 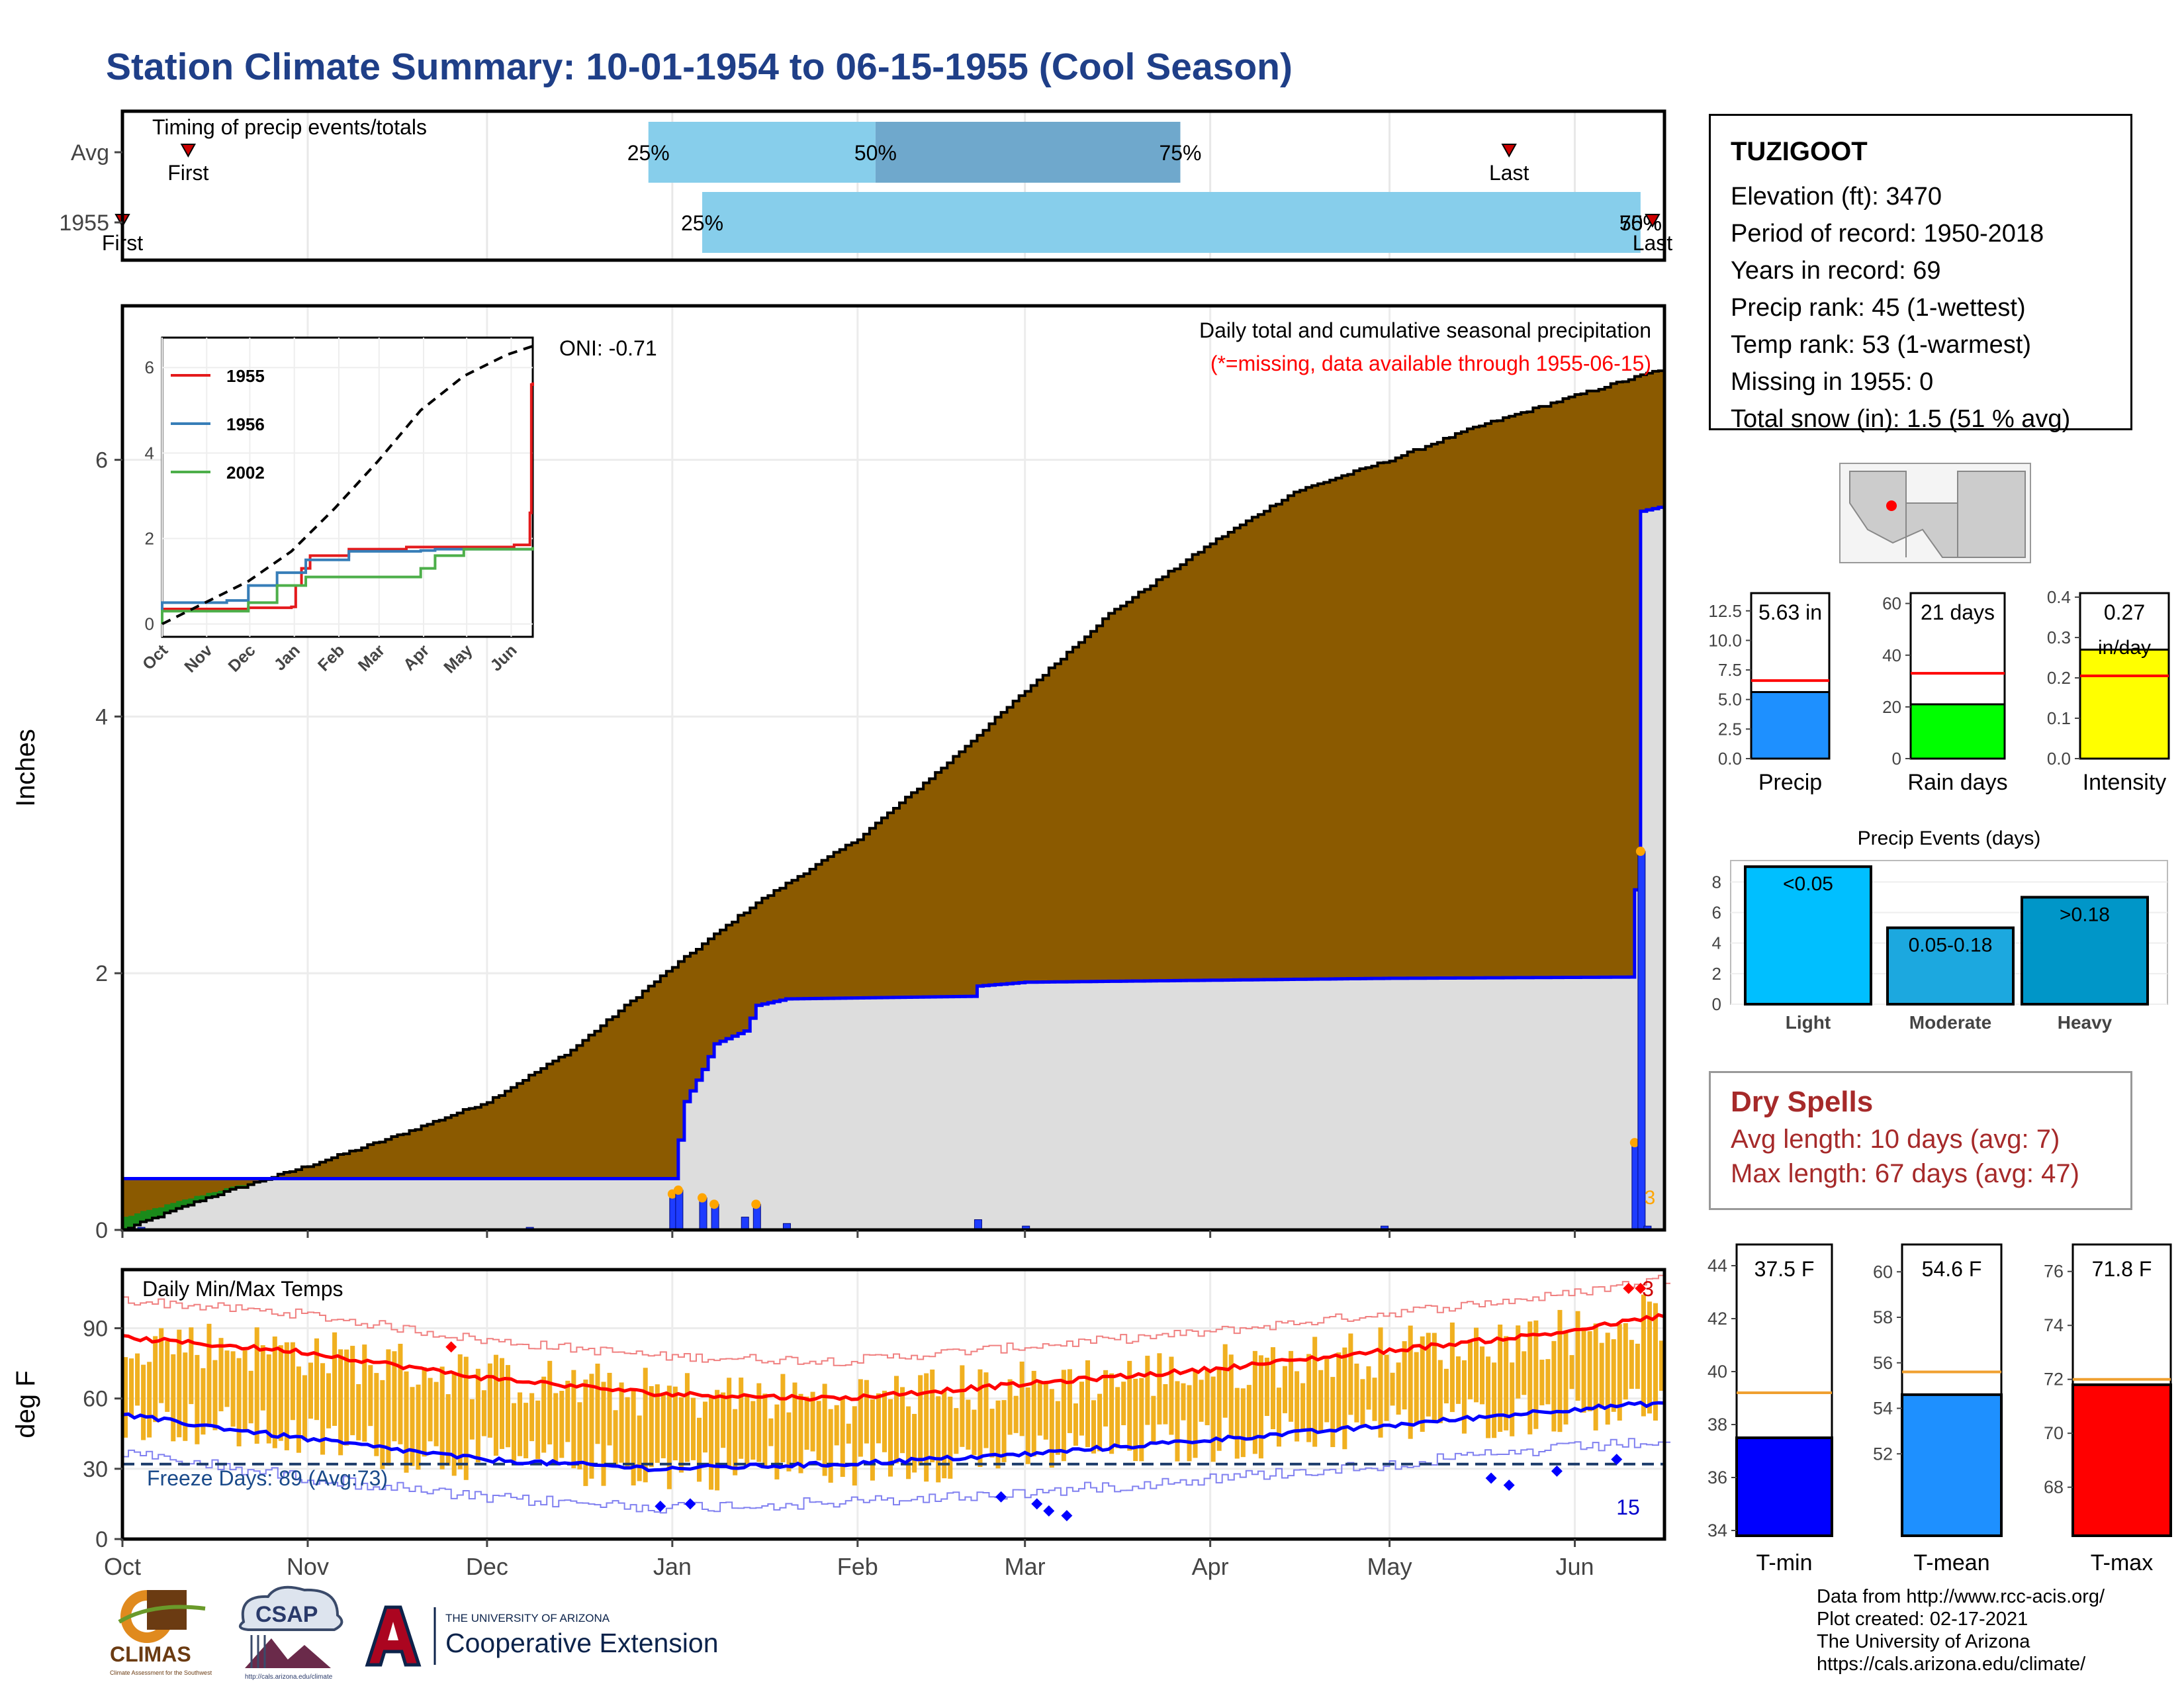 I want to click on temps-record-low-marker, so click(x=1509, y=1485).